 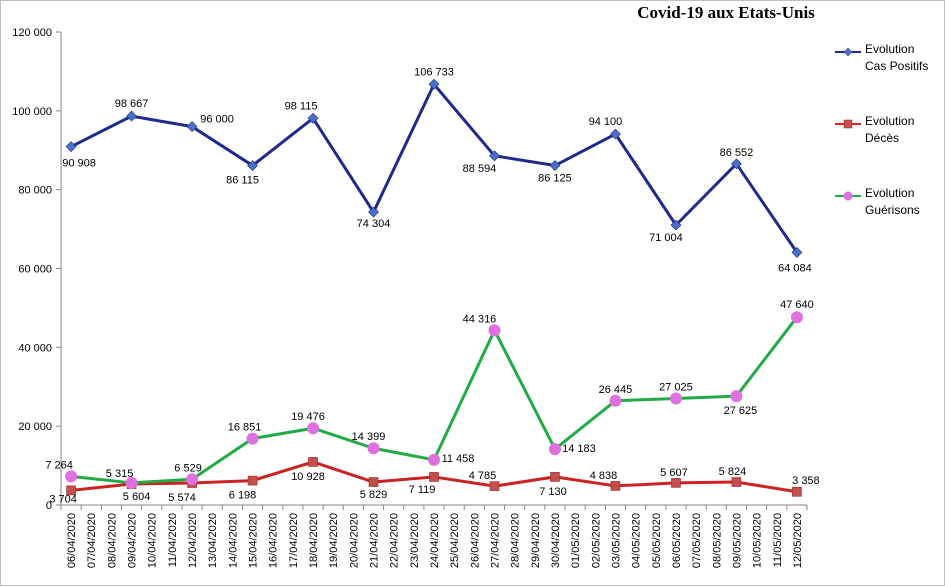 What do you see at coordinates (657, 540) in the screenshot?
I see `x-tick-label: 05/05/2020` at bounding box center [657, 540].